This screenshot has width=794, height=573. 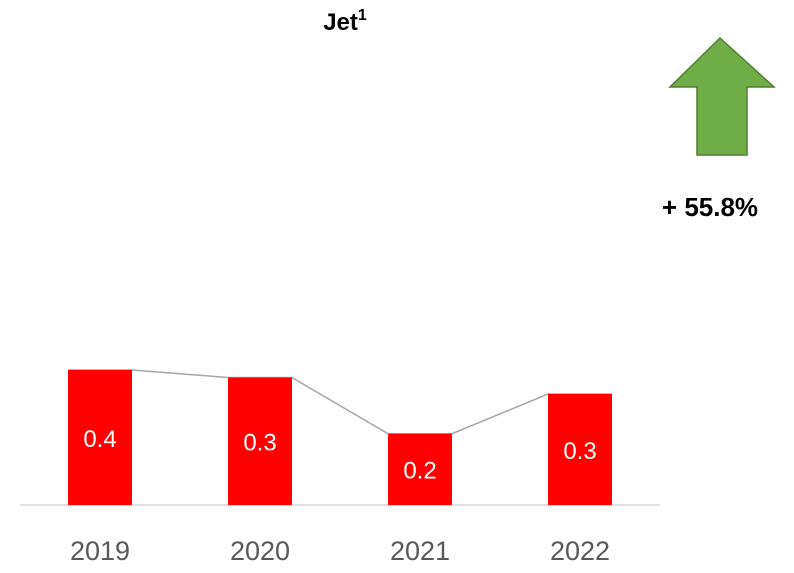 What do you see at coordinates (260, 551) in the screenshot?
I see `x-tick-label: 2020` at bounding box center [260, 551].